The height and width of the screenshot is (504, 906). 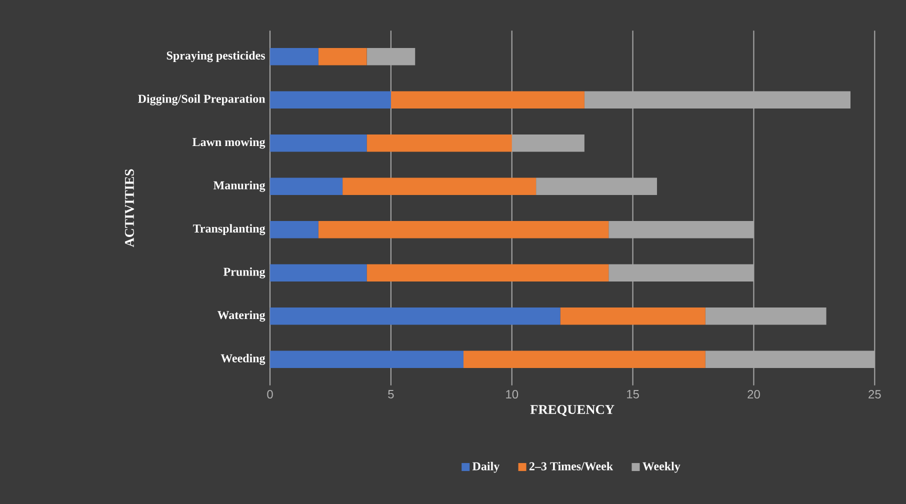 What do you see at coordinates (241, 316) in the screenshot?
I see `y-tick-label: Watering` at bounding box center [241, 316].